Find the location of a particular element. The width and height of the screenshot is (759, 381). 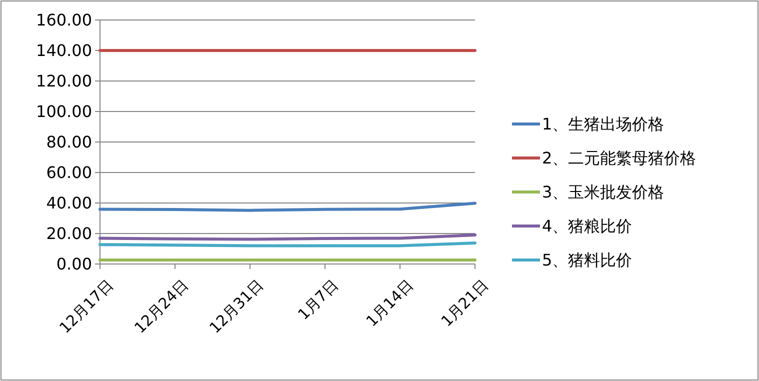

y-tick-label: 160.00 is located at coordinates (64, 20).